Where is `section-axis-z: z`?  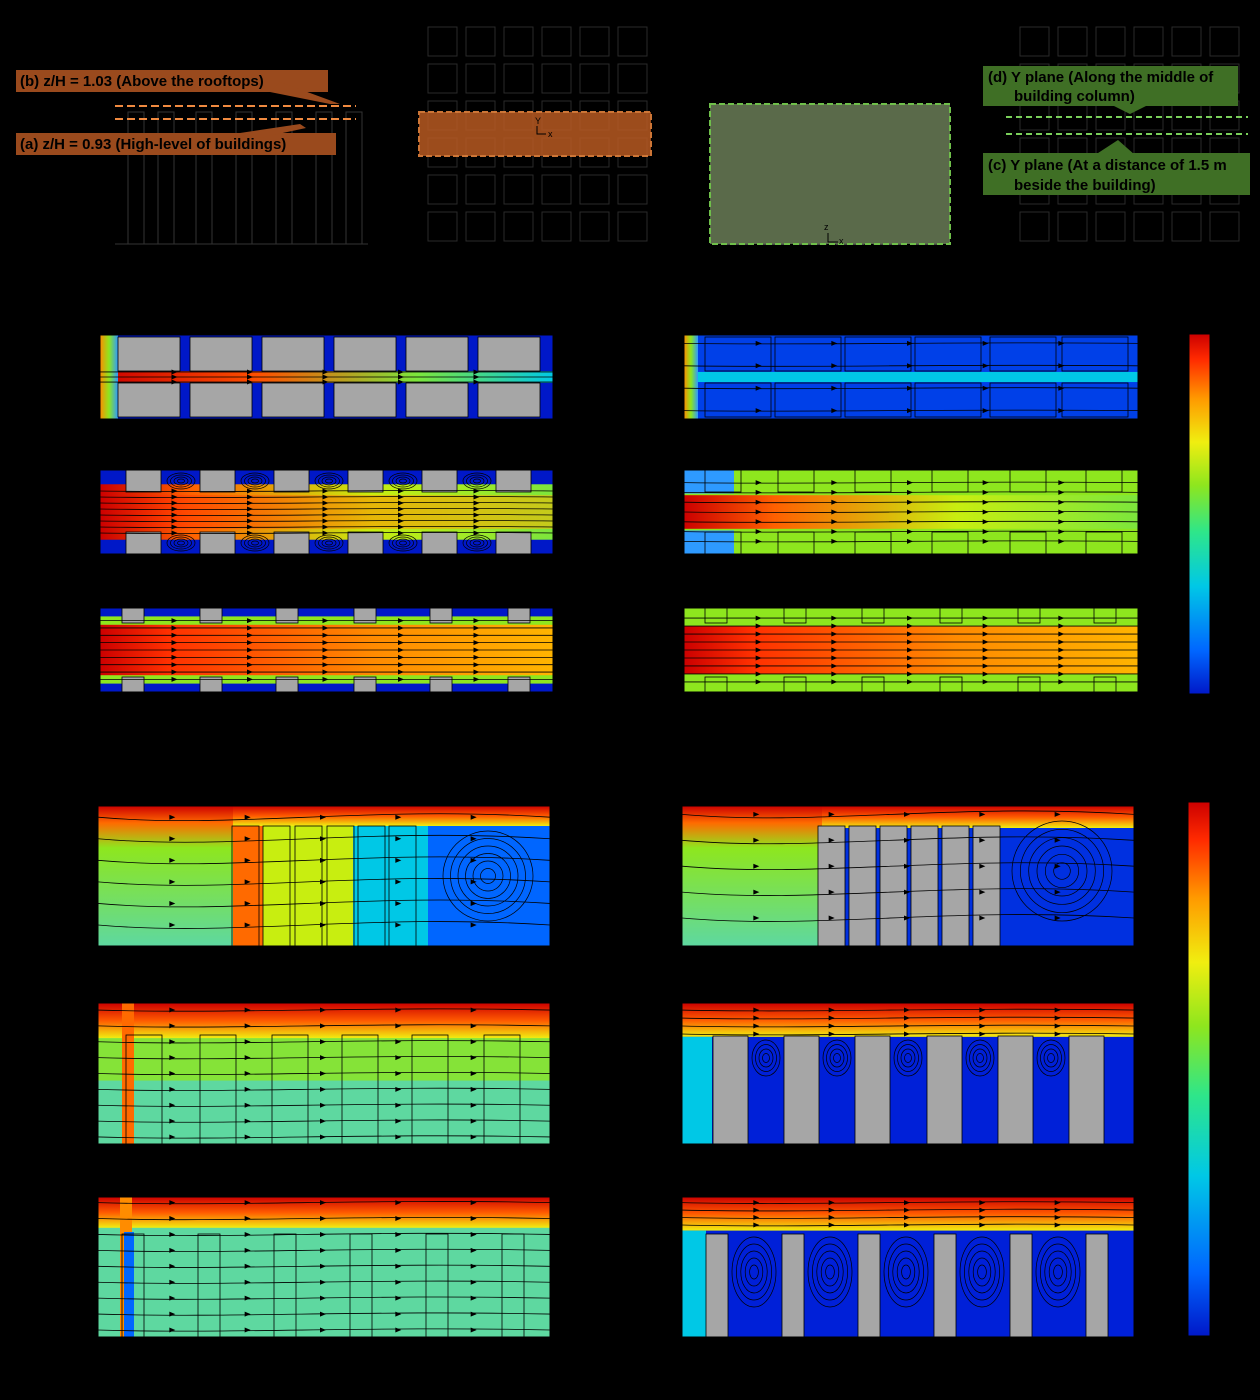
section-axis-z: z is located at coordinates (826, 227).